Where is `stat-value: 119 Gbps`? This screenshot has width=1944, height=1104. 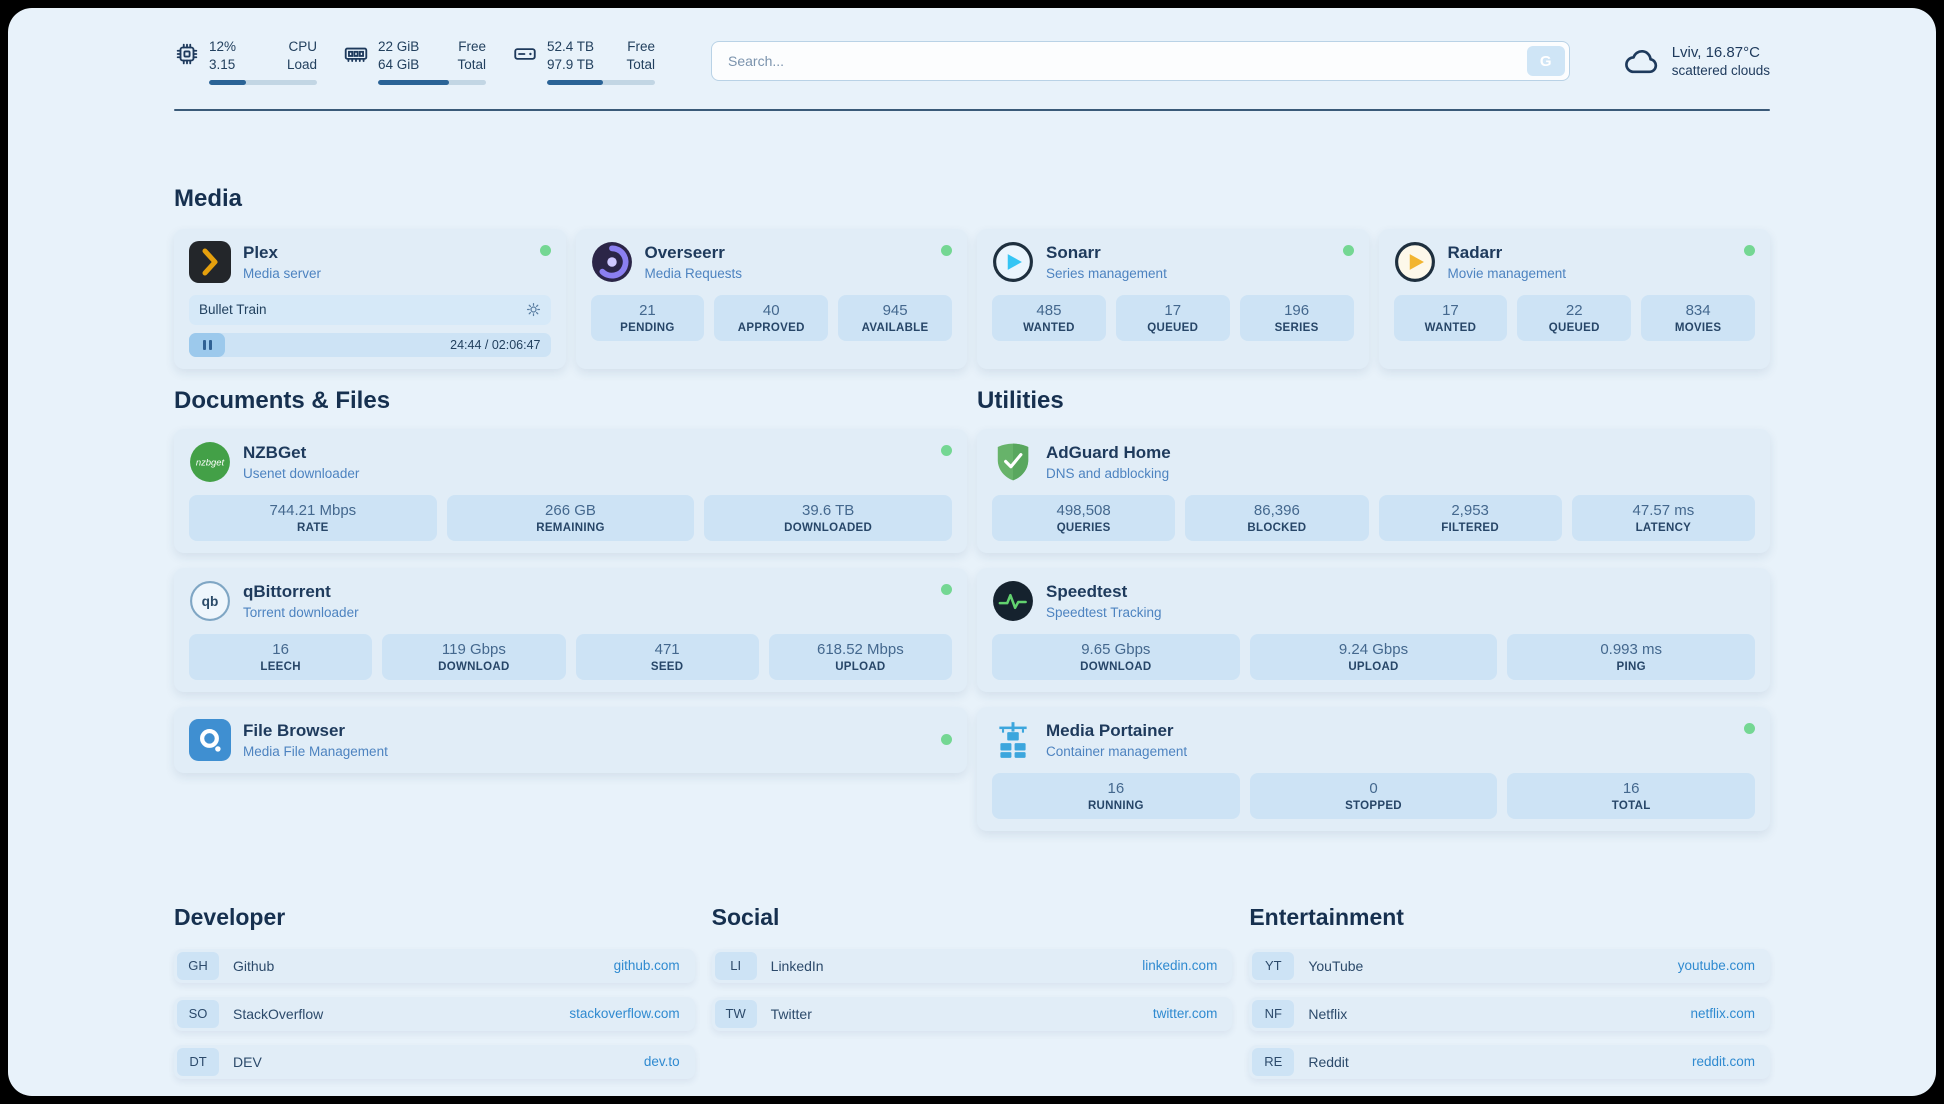 stat-value: 119 Gbps is located at coordinates (473, 649).